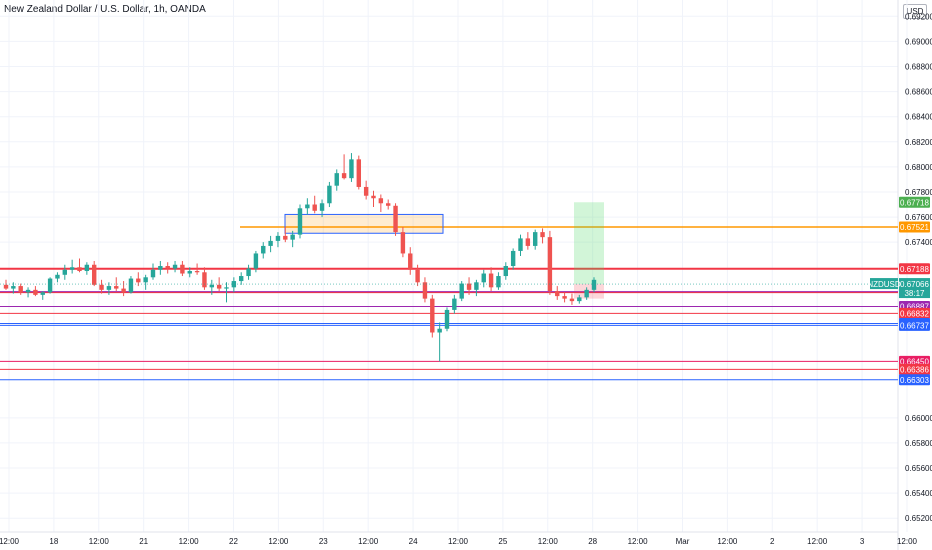 The width and height of the screenshot is (932, 550). Describe the element at coordinates (683, 541) in the screenshot. I see `time-tick-label: Mar` at that location.